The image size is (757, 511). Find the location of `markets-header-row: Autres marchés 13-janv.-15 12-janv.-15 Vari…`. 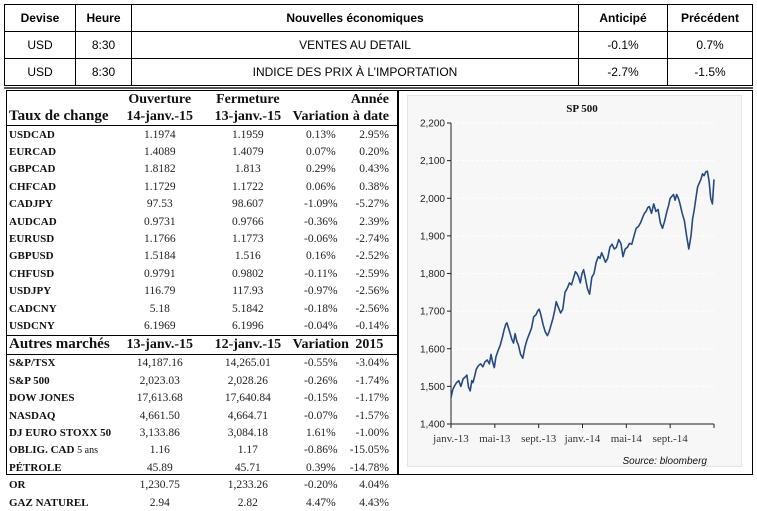

markets-header-row: Autres marchés 13-janv.-15 12-janv.-15 Vari… is located at coordinates (202, 344).